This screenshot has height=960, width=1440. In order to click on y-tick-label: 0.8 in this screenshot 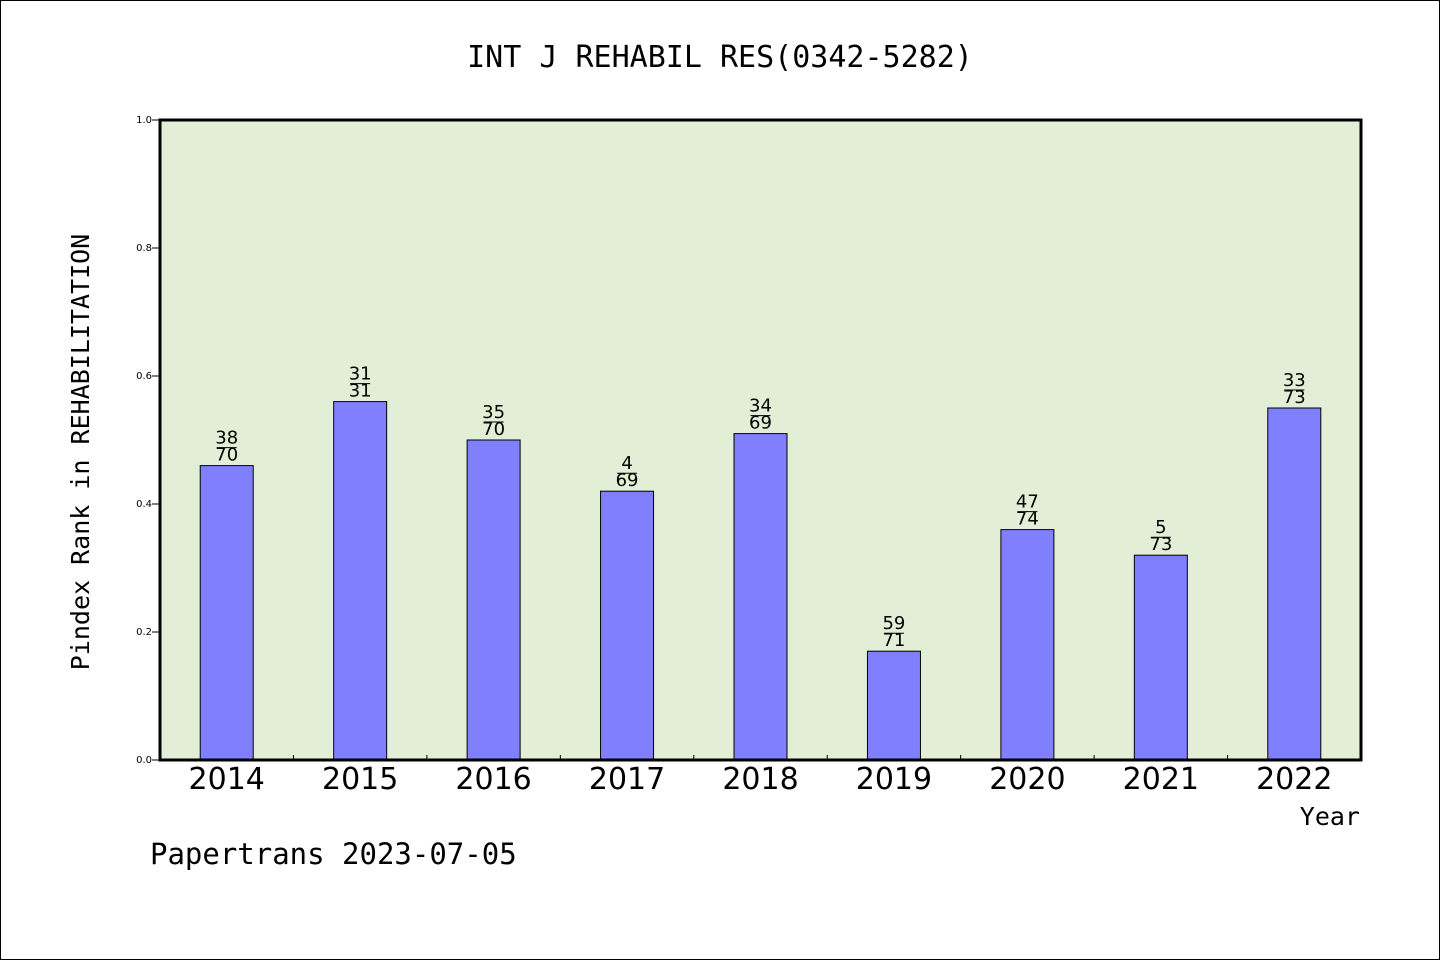, I will do `click(144, 248)`.